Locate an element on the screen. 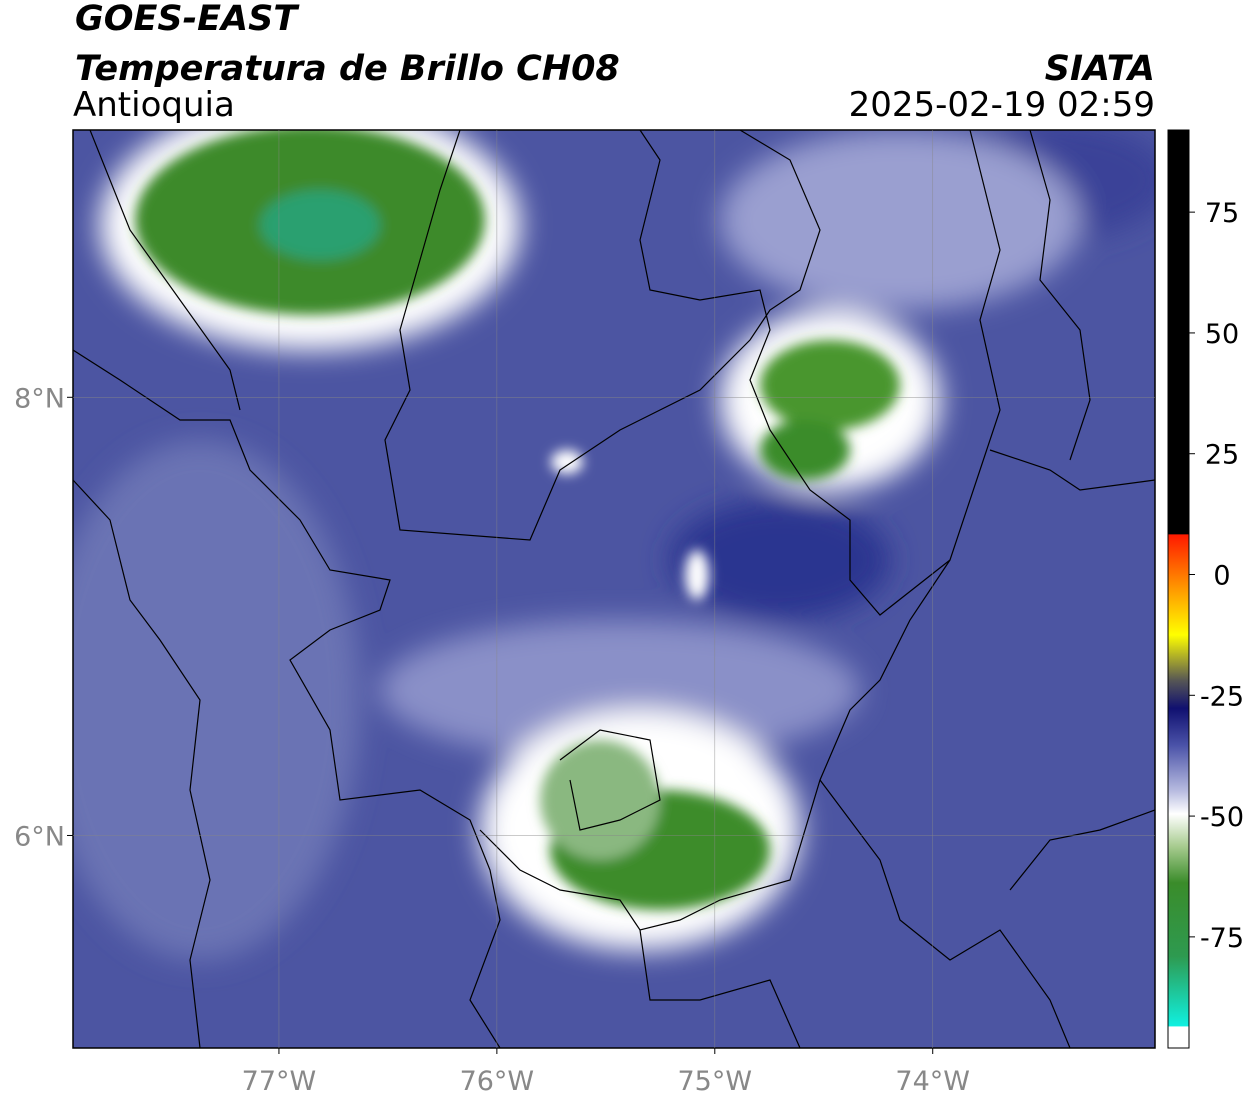 This screenshot has width=1252, height=1099. x-tick-label: 77°W is located at coordinates (279, 1081).